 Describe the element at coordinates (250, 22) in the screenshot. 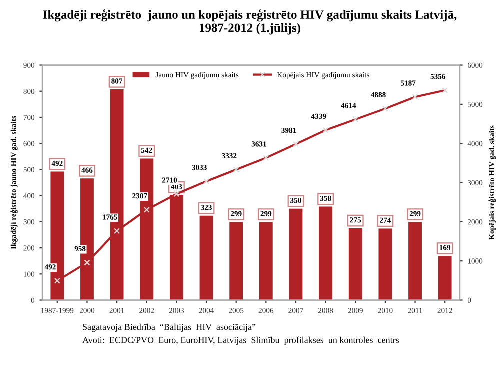

I see `chart-title: Ikgadēji reģistrēto jauno un kopējais reģistrēto HIV gadījumu skaits Latvijā, 1987-2012 (1.jūlijs)` at that location.